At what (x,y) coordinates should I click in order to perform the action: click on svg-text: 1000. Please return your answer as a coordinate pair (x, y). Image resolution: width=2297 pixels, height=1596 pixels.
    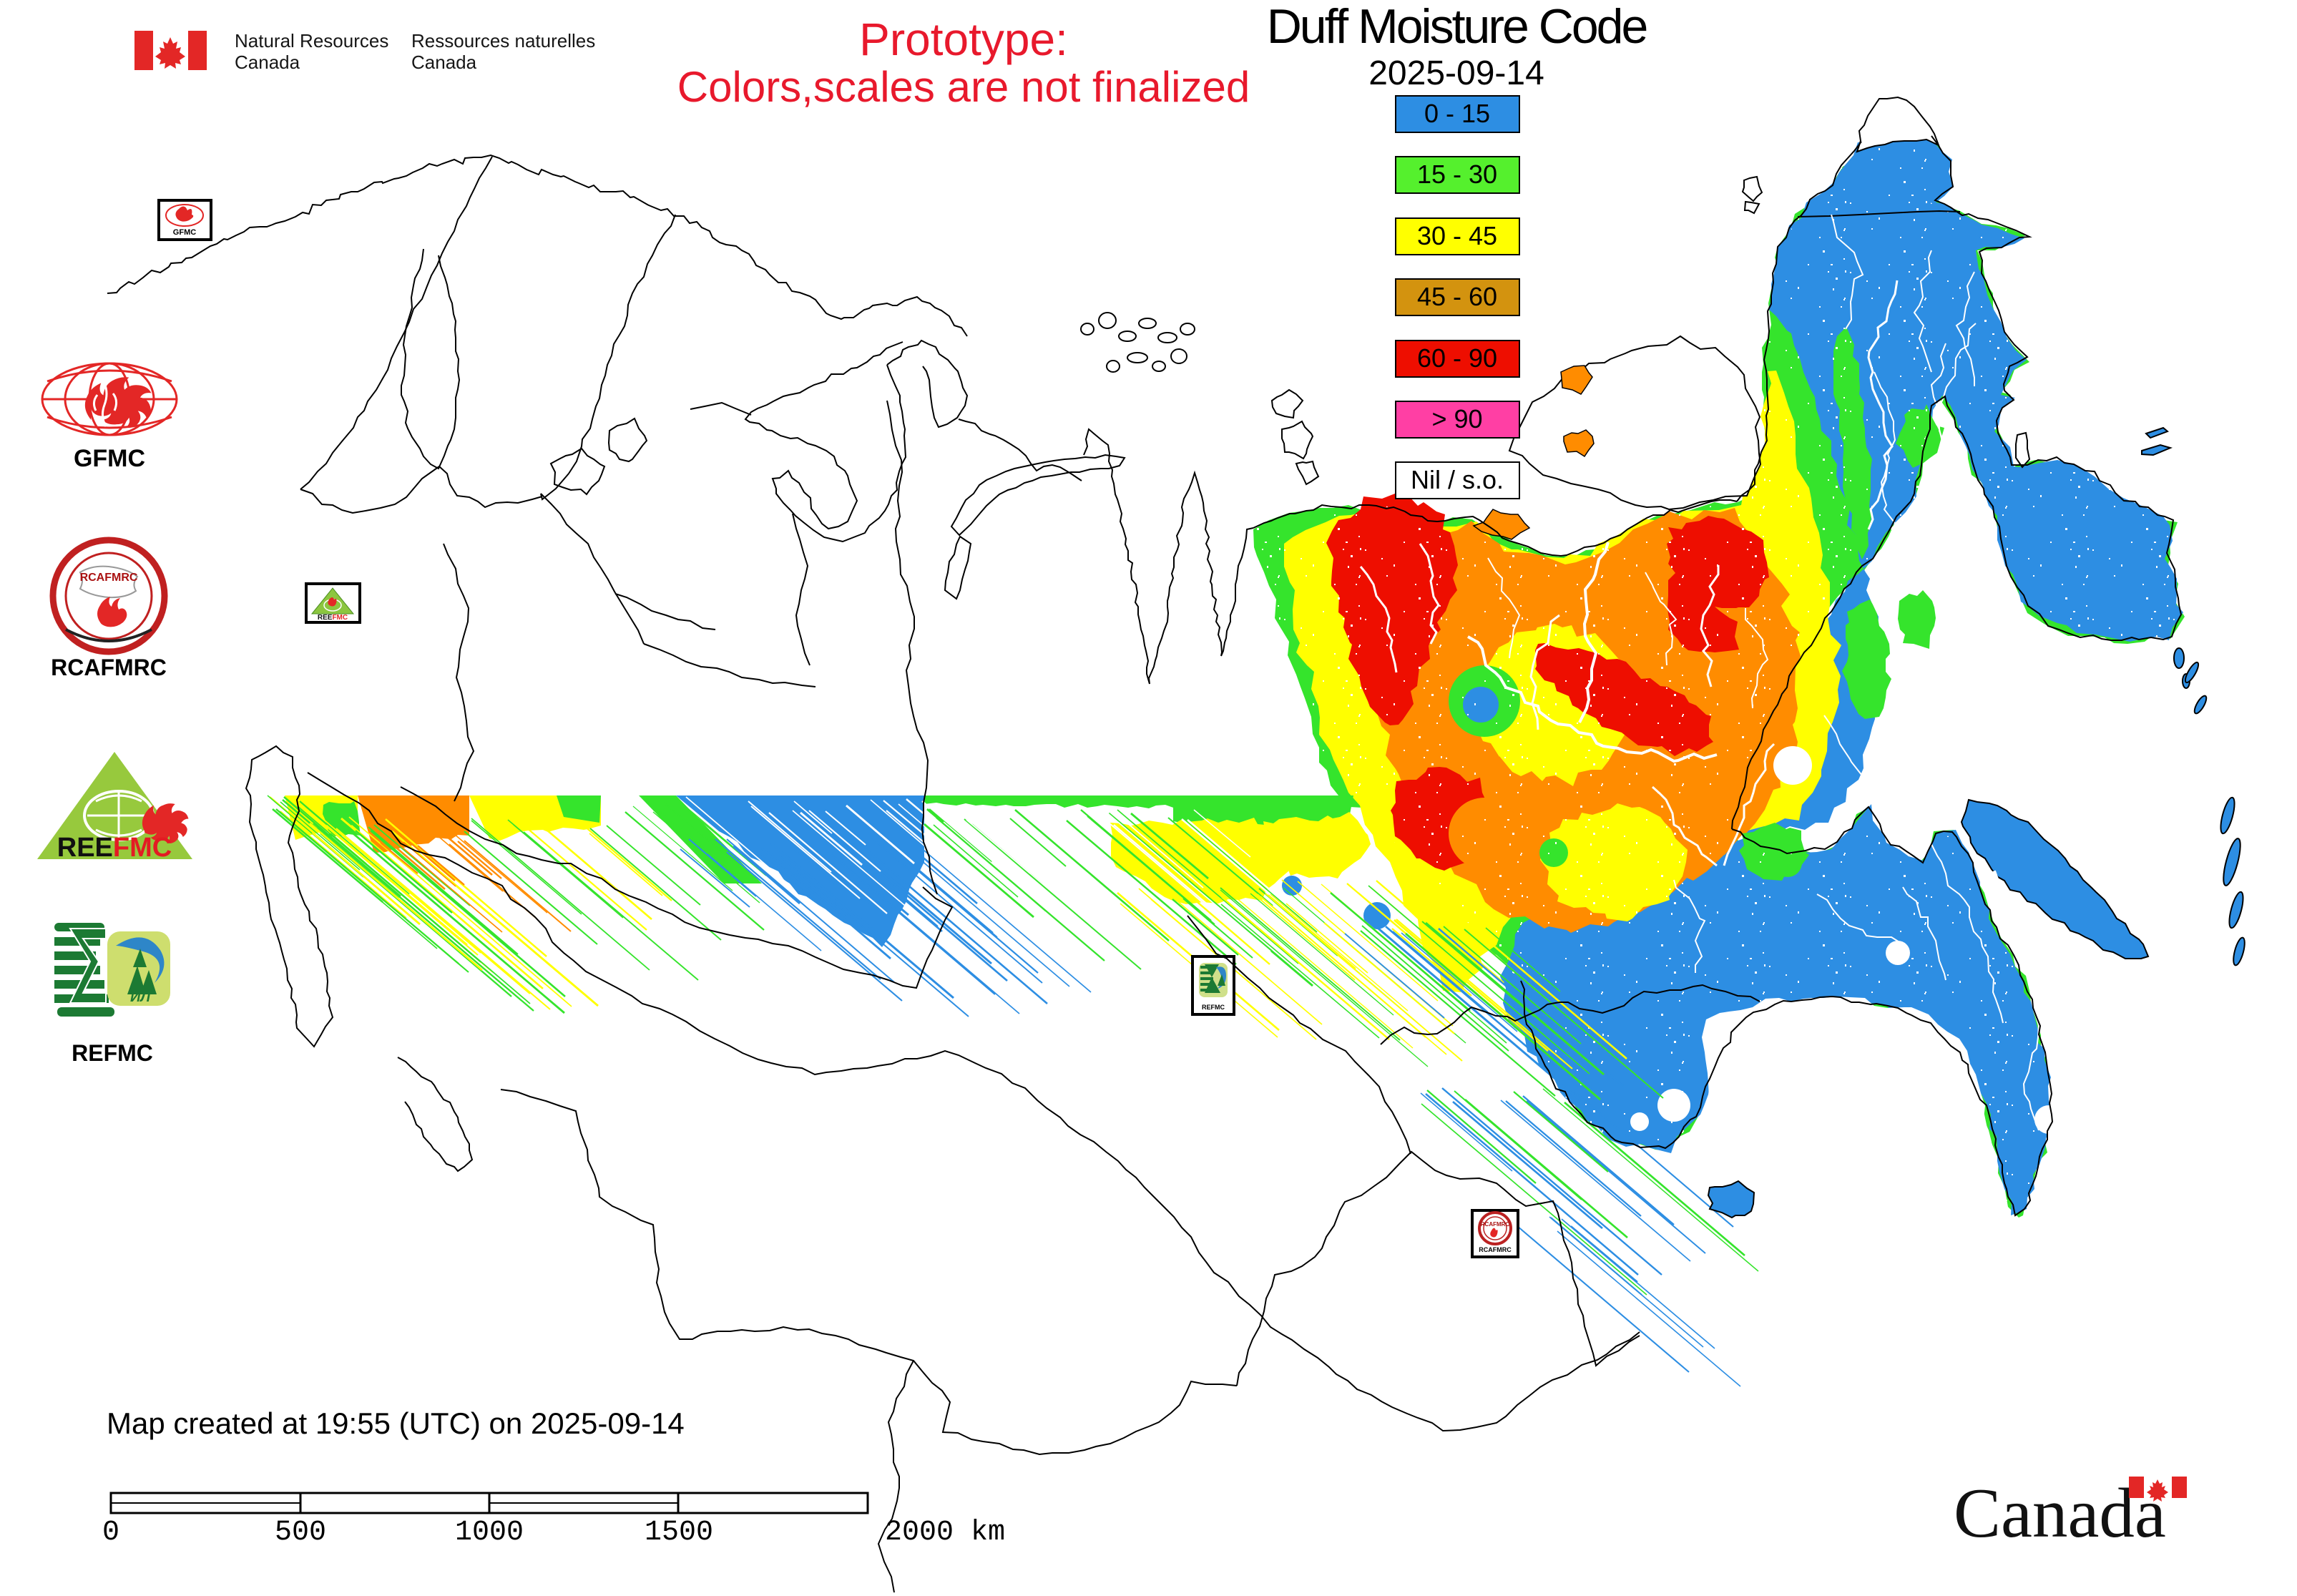
    Looking at the image, I should click on (489, 1533).